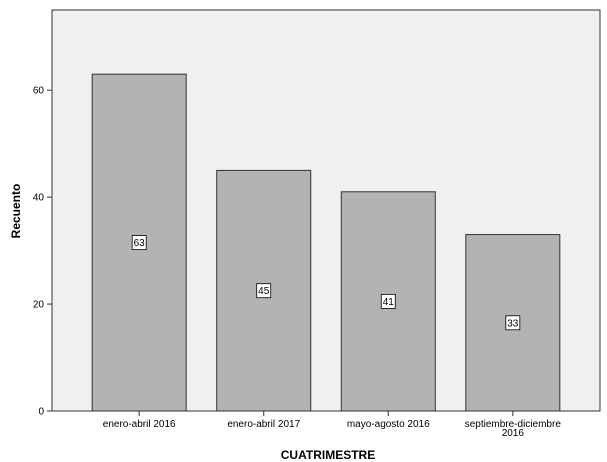 This screenshot has width=607, height=462. What do you see at coordinates (41, 412) in the screenshot?
I see `y-tick-label: 0` at bounding box center [41, 412].